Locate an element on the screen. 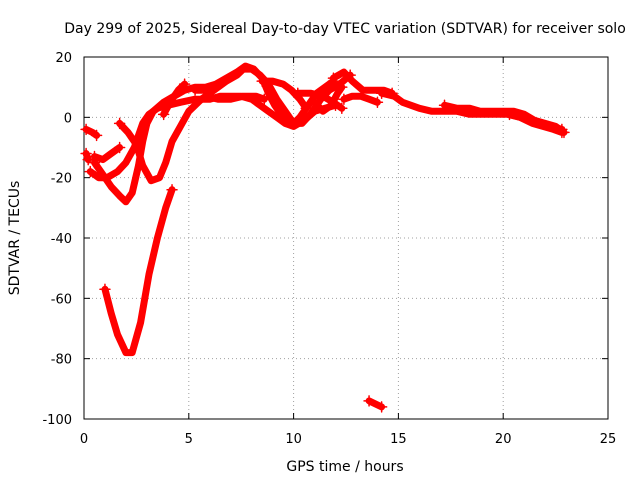  series-track-d is located at coordinates (107, 154).